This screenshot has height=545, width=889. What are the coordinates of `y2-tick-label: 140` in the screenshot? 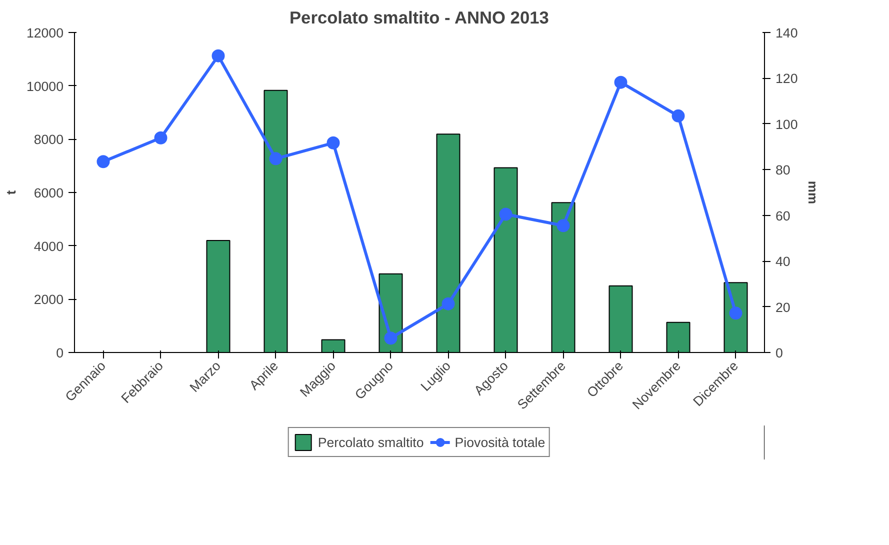 It's located at (787, 33).